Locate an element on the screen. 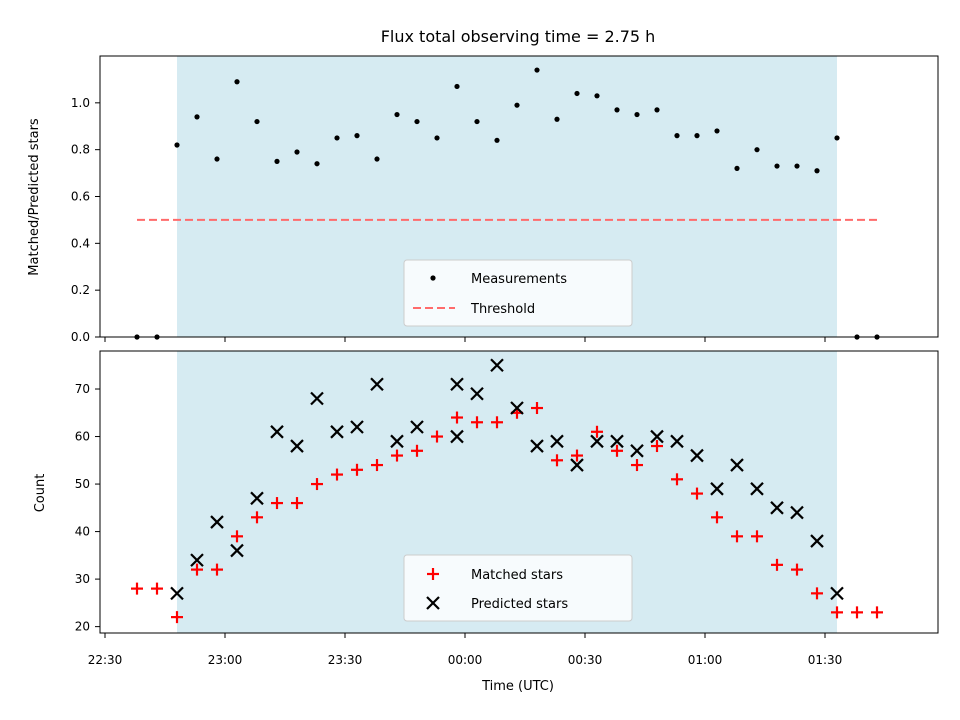 The image size is (960, 720). y-tick-label: 70 is located at coordinates (82, 389).